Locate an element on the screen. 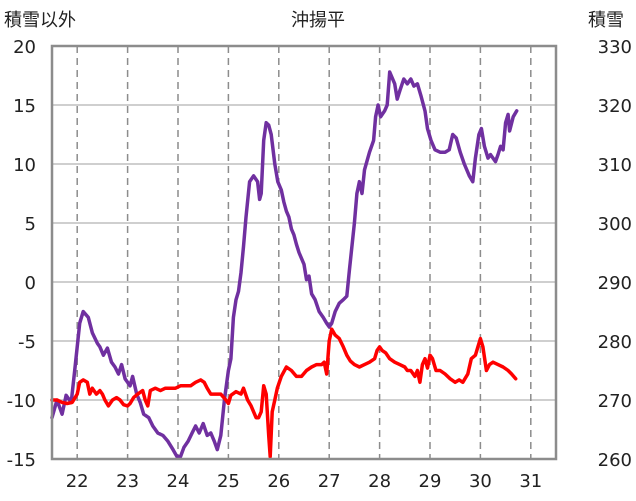 This screenshot has height=501, width=636. left-tick-label: 15 is located at coordinates (24, 106).